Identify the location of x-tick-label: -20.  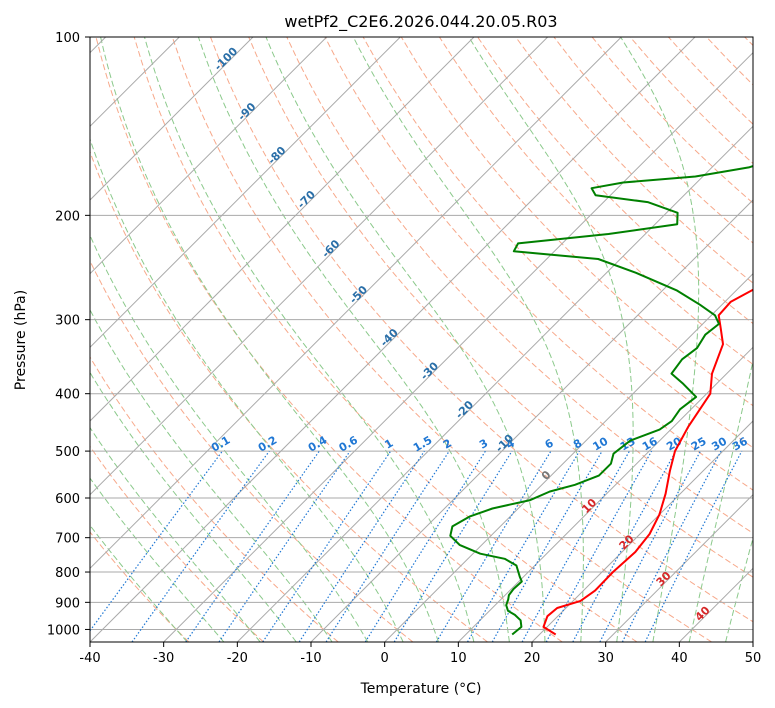
(237, 658).